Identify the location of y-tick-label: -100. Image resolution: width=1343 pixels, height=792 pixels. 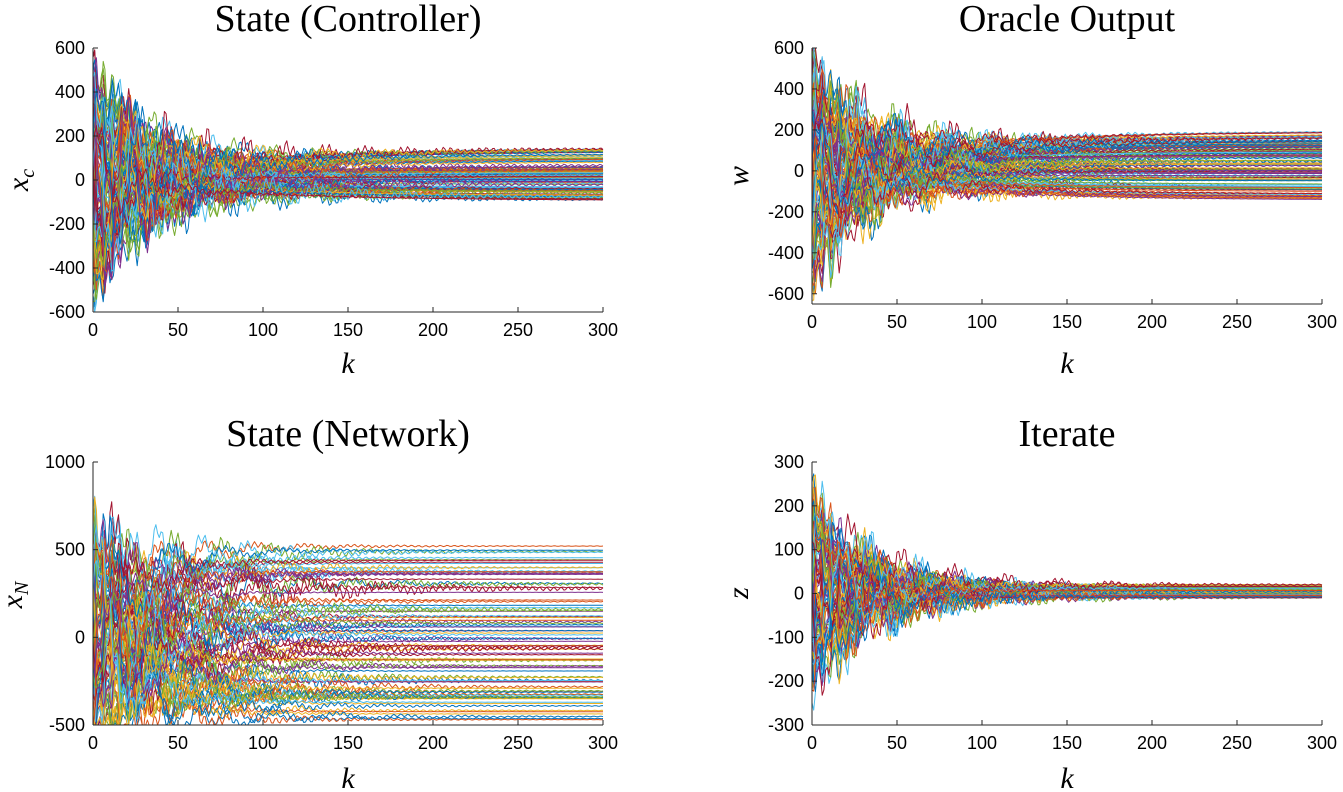
(786, 637).